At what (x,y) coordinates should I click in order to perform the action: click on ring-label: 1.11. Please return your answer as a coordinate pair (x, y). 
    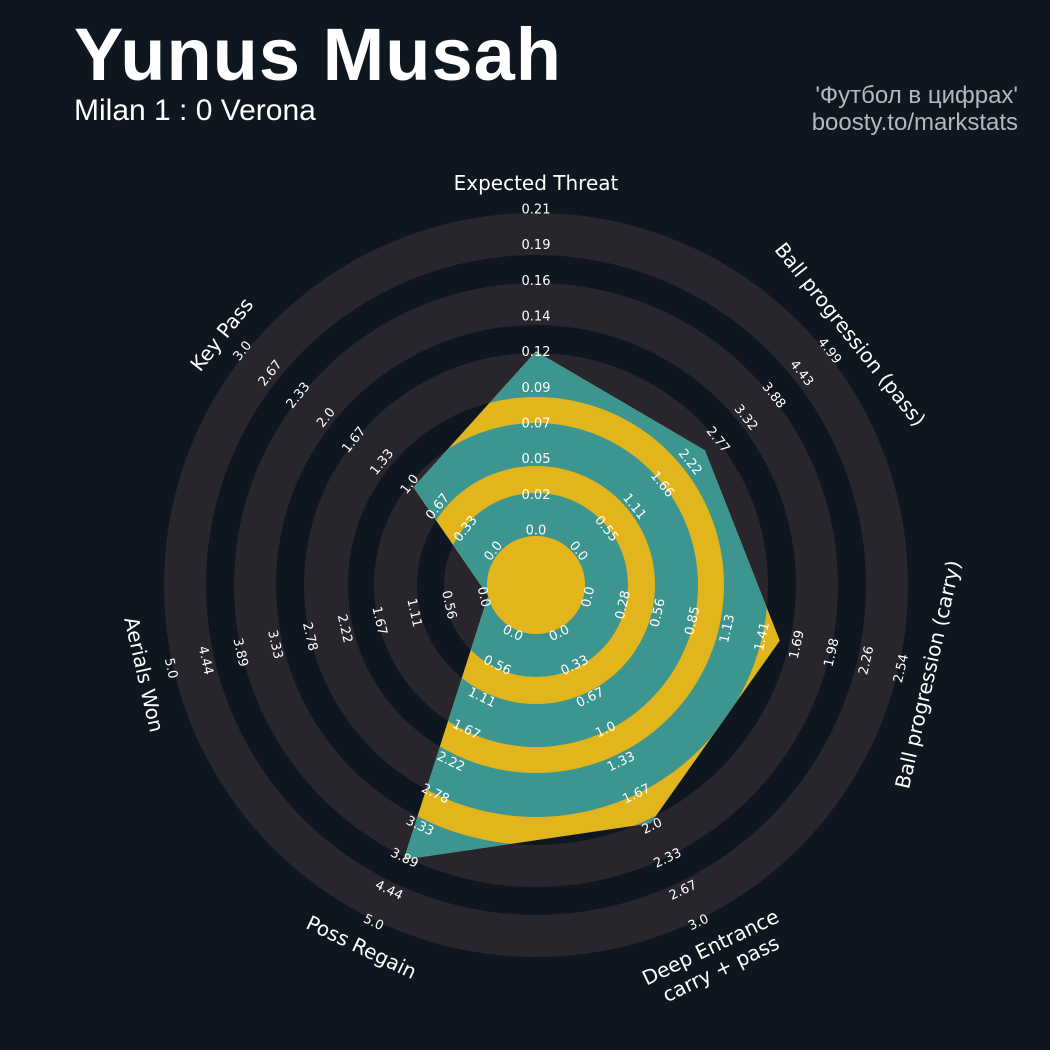
    Looking at the image, I should click on (413, 613).